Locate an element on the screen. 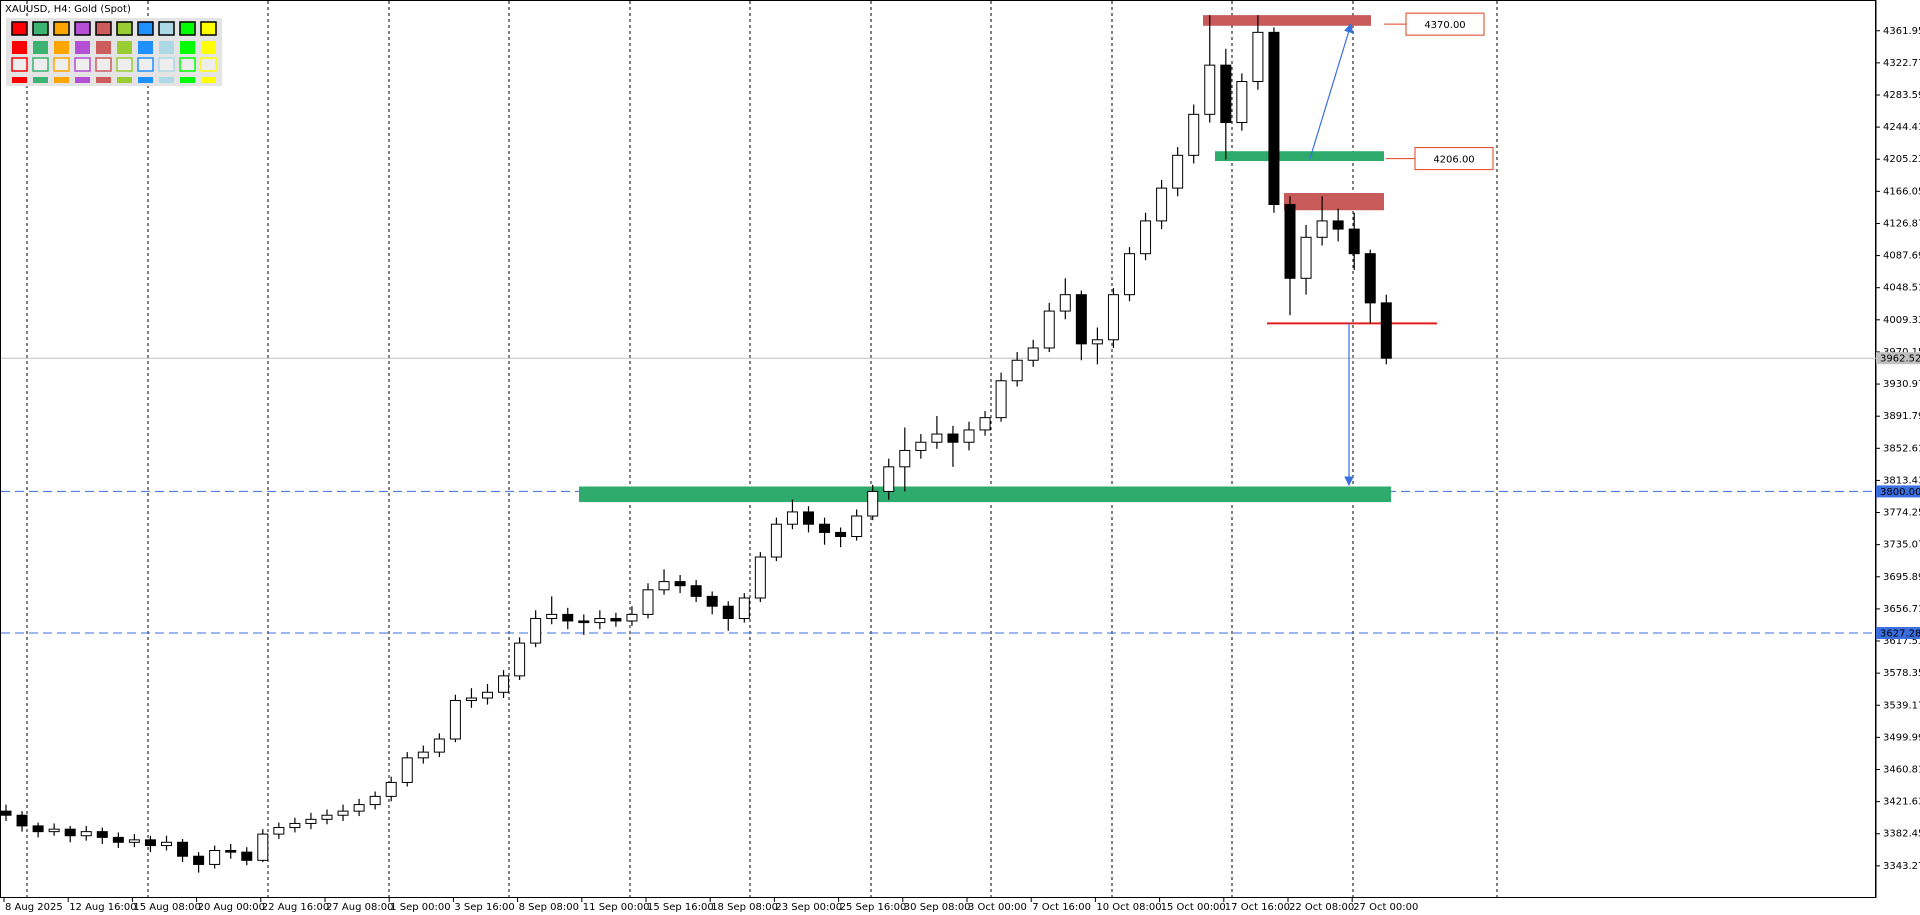  y-tick-label: 3735.07 is located at coordinates (1901, 545).